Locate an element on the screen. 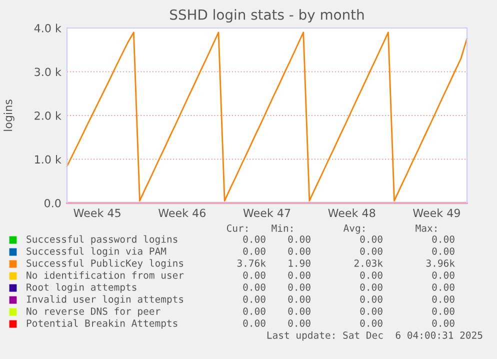 This screenshot has width=497, height=359. y-axis-title: logins is located at coordinates (9, 115).